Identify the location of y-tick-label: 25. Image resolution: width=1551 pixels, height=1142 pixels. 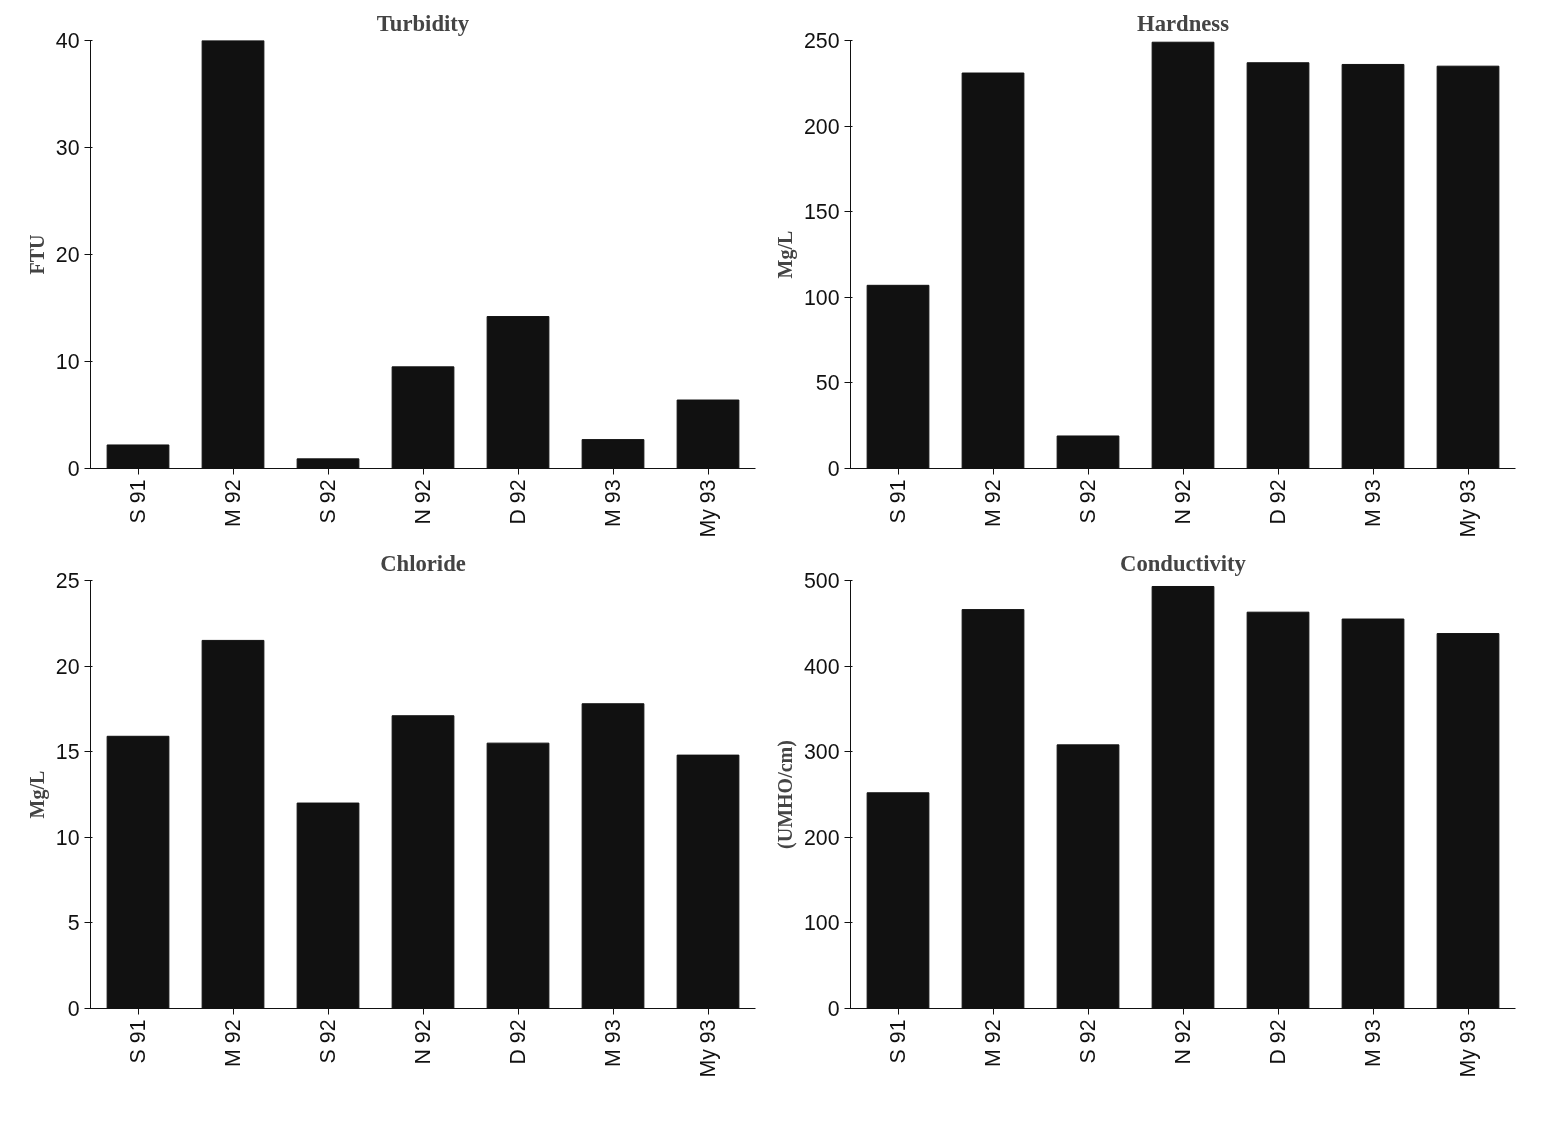
(67, 581).